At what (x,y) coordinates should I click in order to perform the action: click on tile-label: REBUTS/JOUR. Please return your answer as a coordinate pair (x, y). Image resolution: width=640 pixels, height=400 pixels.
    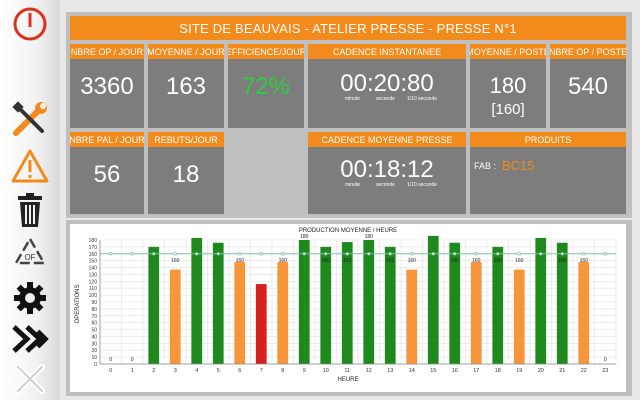
    Looking at the image, I should click on (186, 139).